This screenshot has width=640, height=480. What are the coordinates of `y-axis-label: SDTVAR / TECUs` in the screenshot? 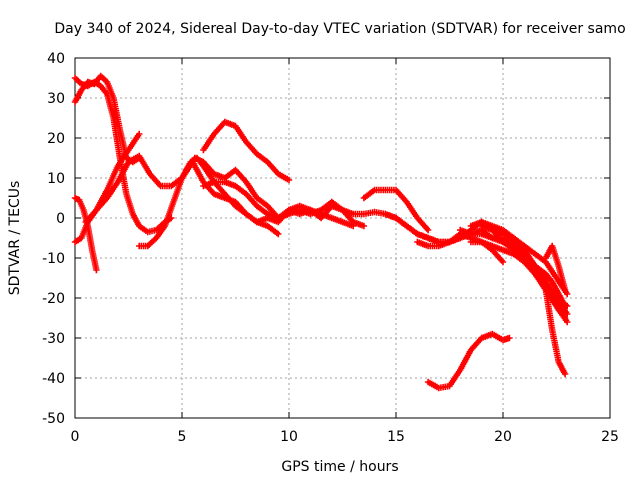 It's located at (15, 238).